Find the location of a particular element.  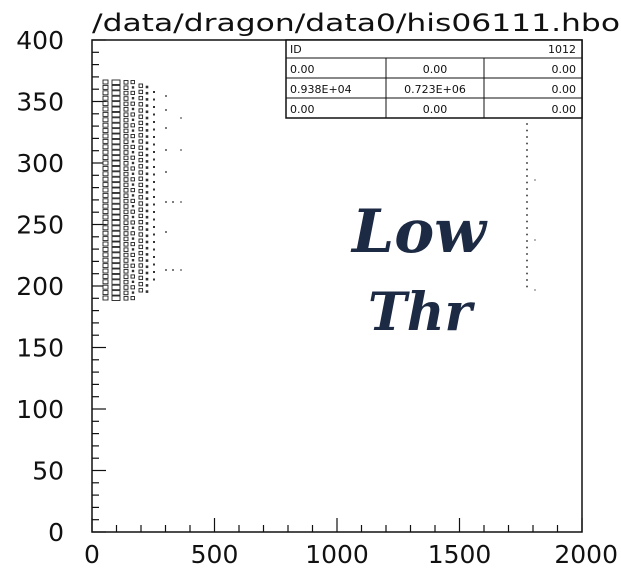

y-tick-label: 200 is located at coordinates (40, 286).